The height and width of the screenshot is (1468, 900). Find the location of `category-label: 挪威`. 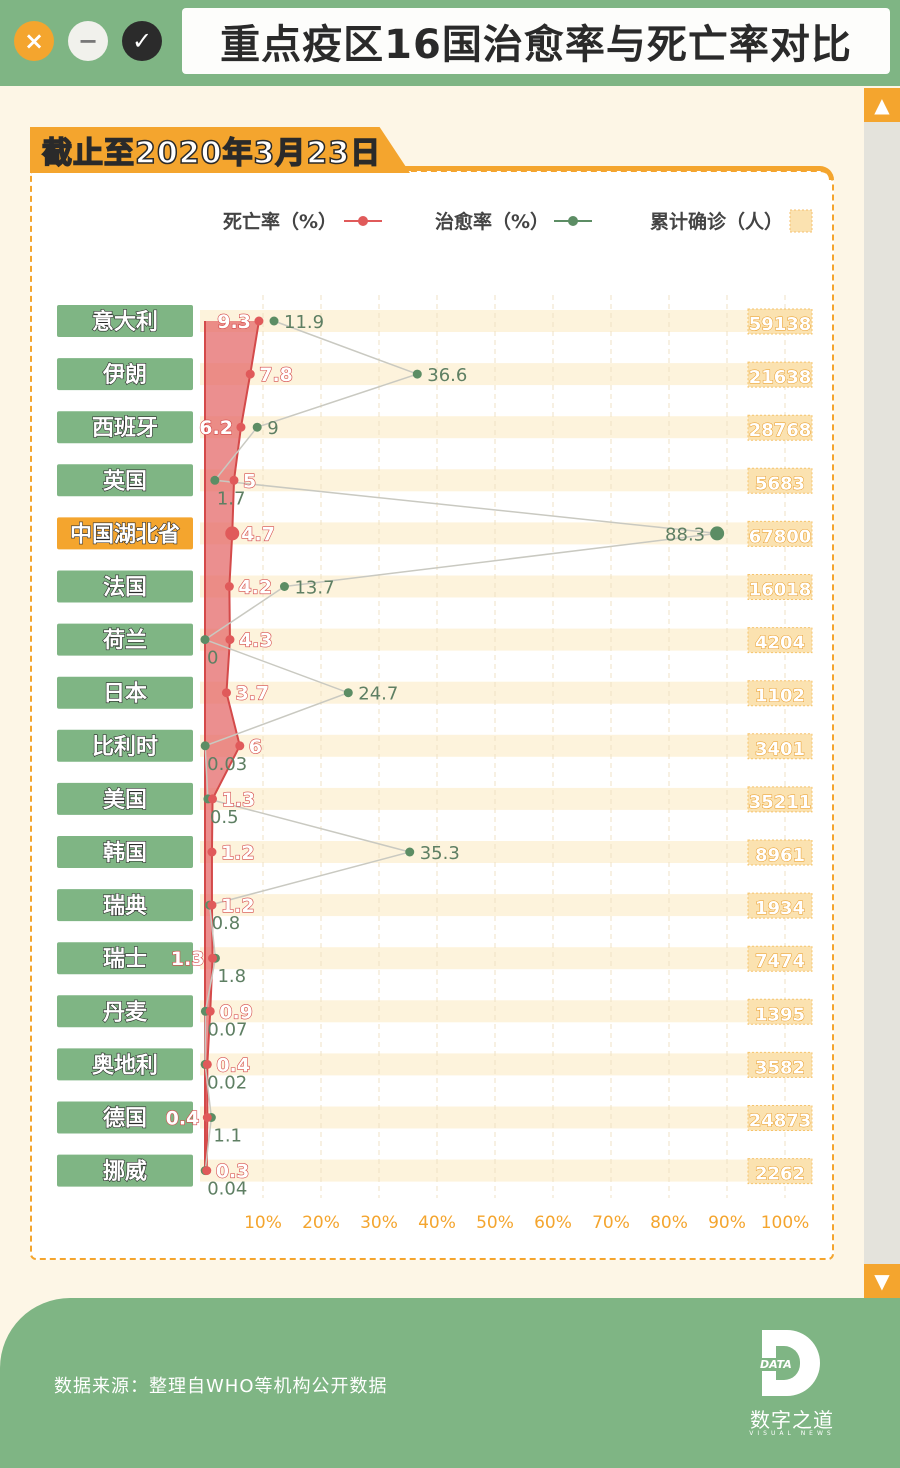

category-label: 挪威 is located at coordinates (125, 1172).